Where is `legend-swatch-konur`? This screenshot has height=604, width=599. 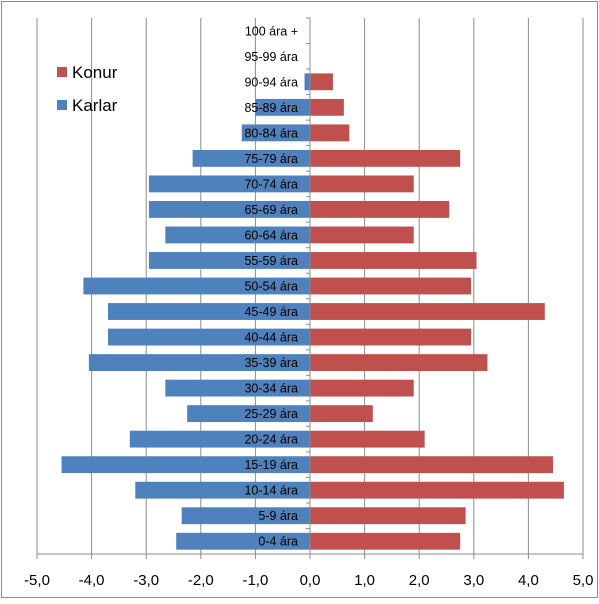
legend-swatch-konur is located at coordinates (62, 72).